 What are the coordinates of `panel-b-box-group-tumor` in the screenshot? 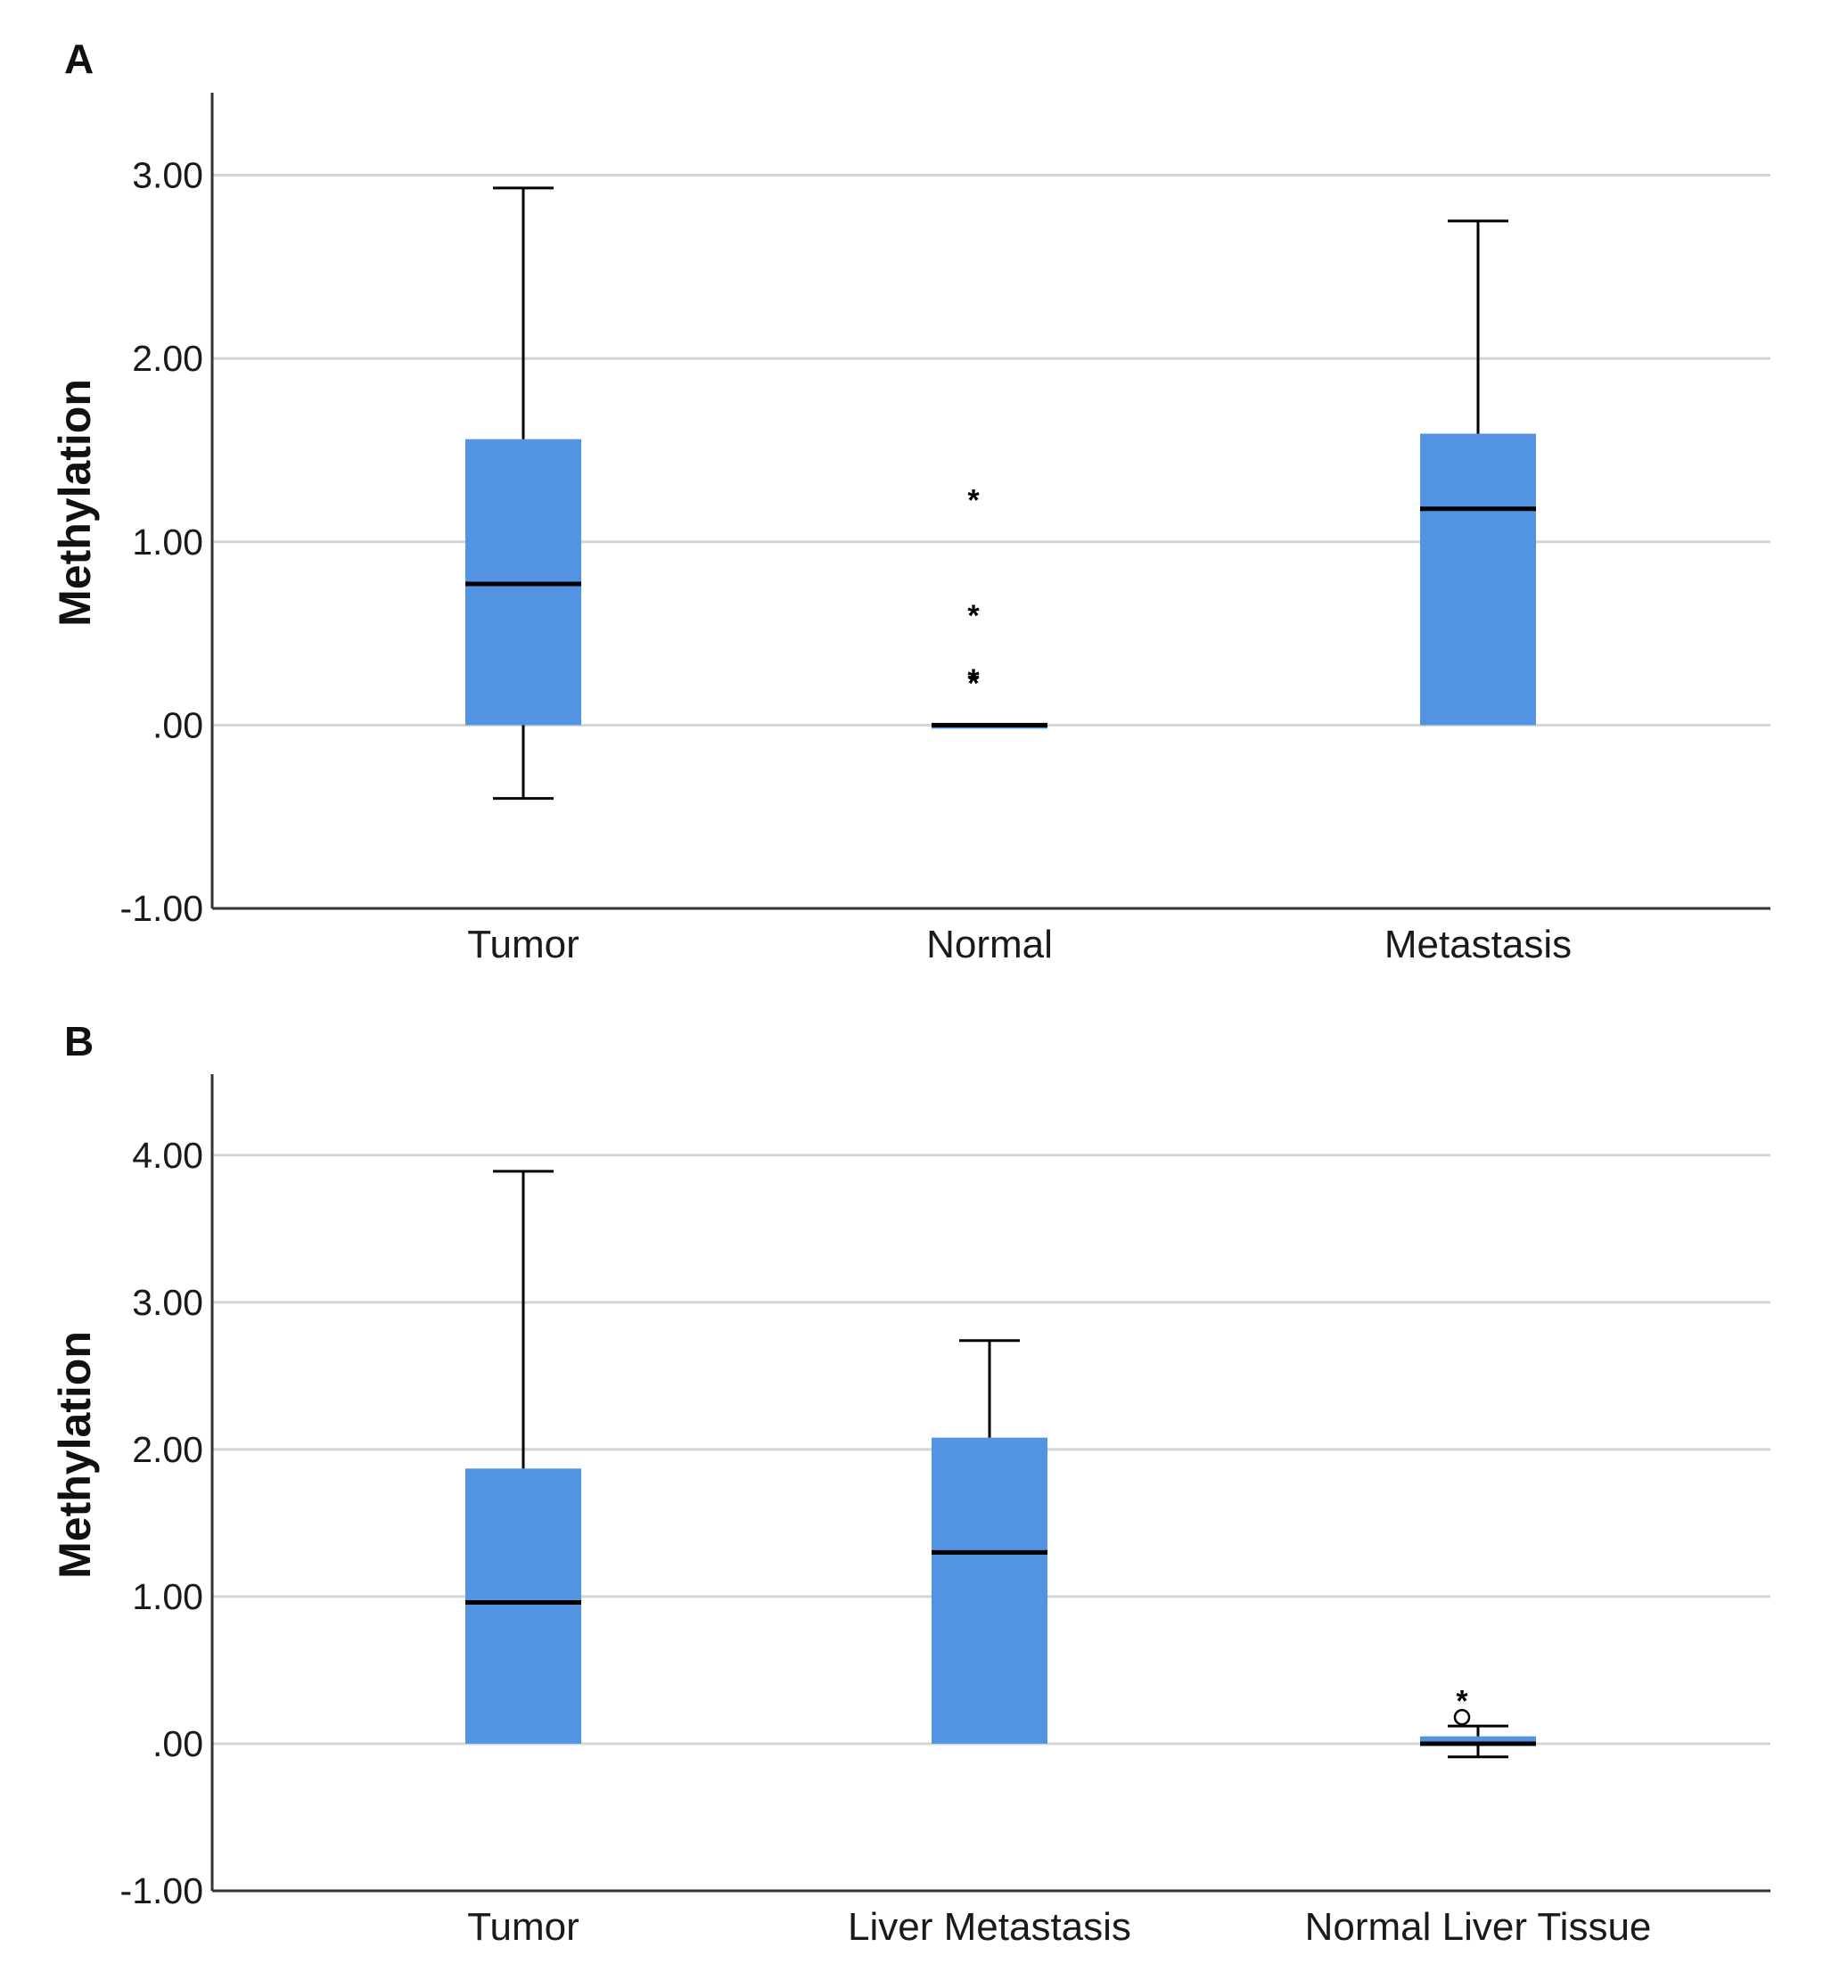 It's located at (523, 1457).